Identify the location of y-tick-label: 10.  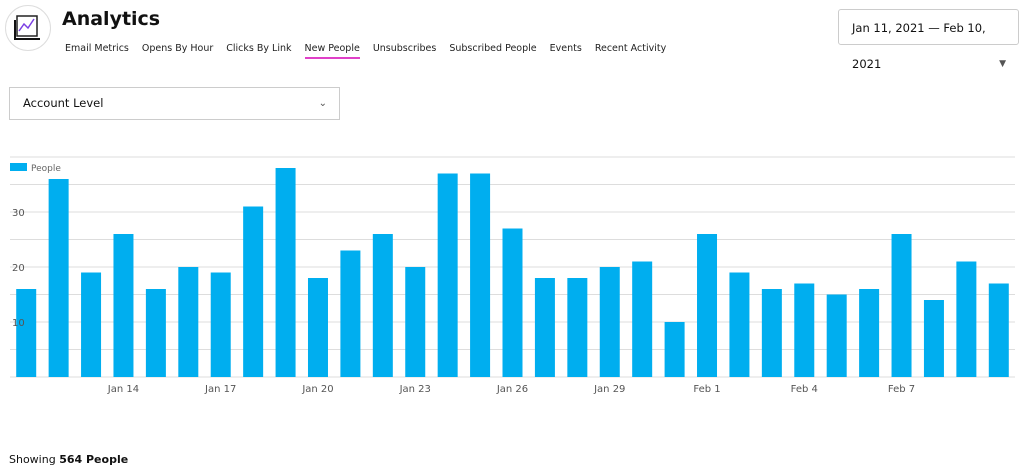
(18, 323).